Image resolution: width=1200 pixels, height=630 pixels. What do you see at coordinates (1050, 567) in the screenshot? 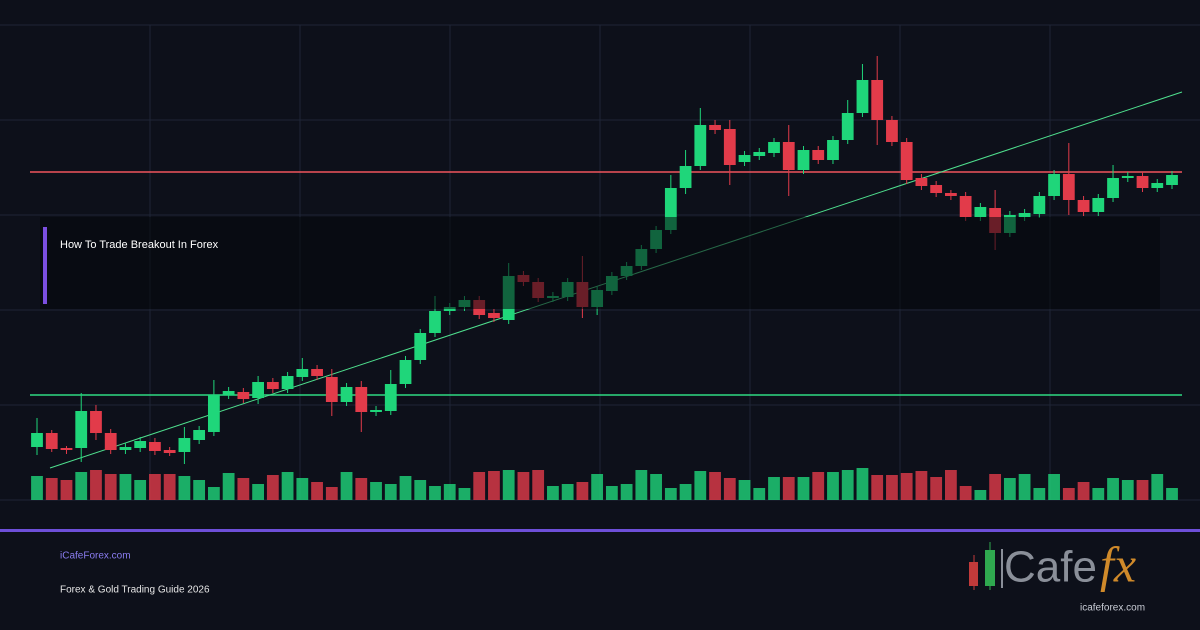
I see `logo-wordmark: Cafe` at bounding box center [1050, 567].